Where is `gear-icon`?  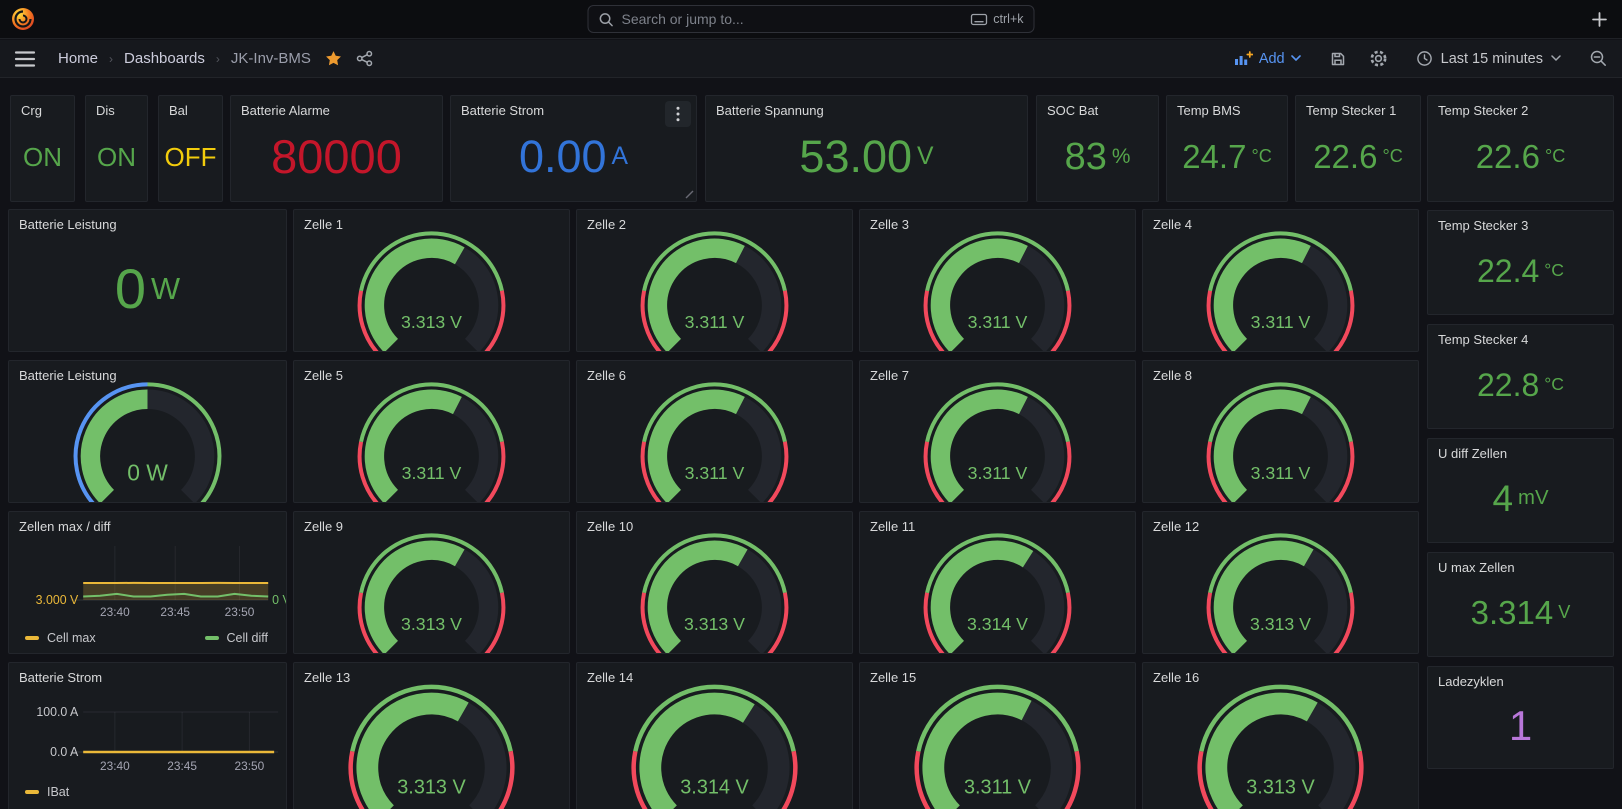
gear-icon is located at coordinates (1378, 58).